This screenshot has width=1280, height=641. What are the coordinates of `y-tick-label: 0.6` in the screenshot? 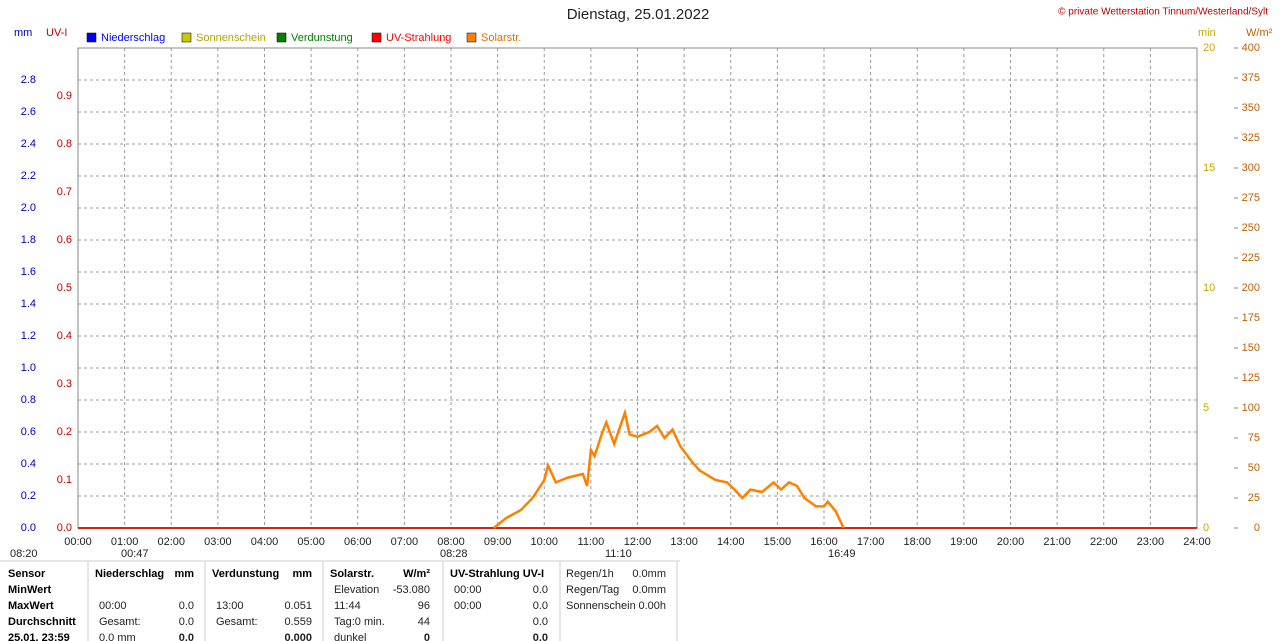 It's located at (28, 432).